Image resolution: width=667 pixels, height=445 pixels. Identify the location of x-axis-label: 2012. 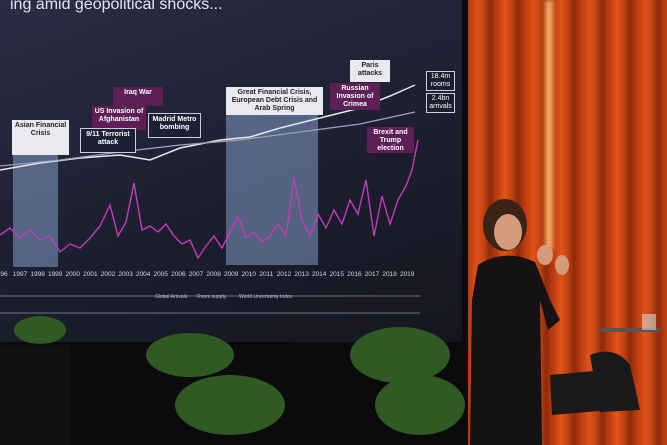
(284, 274).